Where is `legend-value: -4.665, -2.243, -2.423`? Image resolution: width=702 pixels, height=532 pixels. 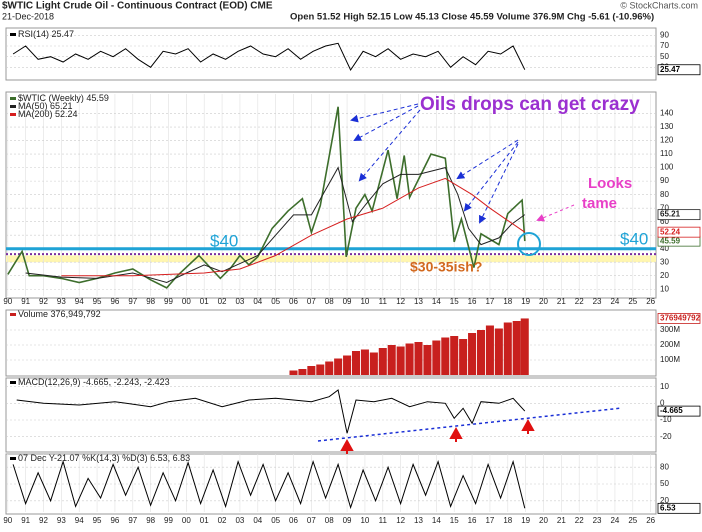
legend-value: -4.665, -2.243, -2.423 is located at coordinates (126, 382).